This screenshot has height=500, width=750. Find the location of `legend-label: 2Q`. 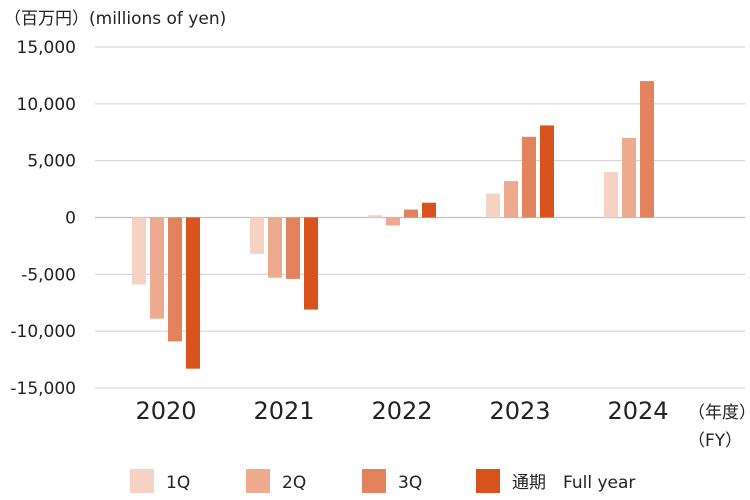

legend-label: 2Q is located at coordinates (294, 483).